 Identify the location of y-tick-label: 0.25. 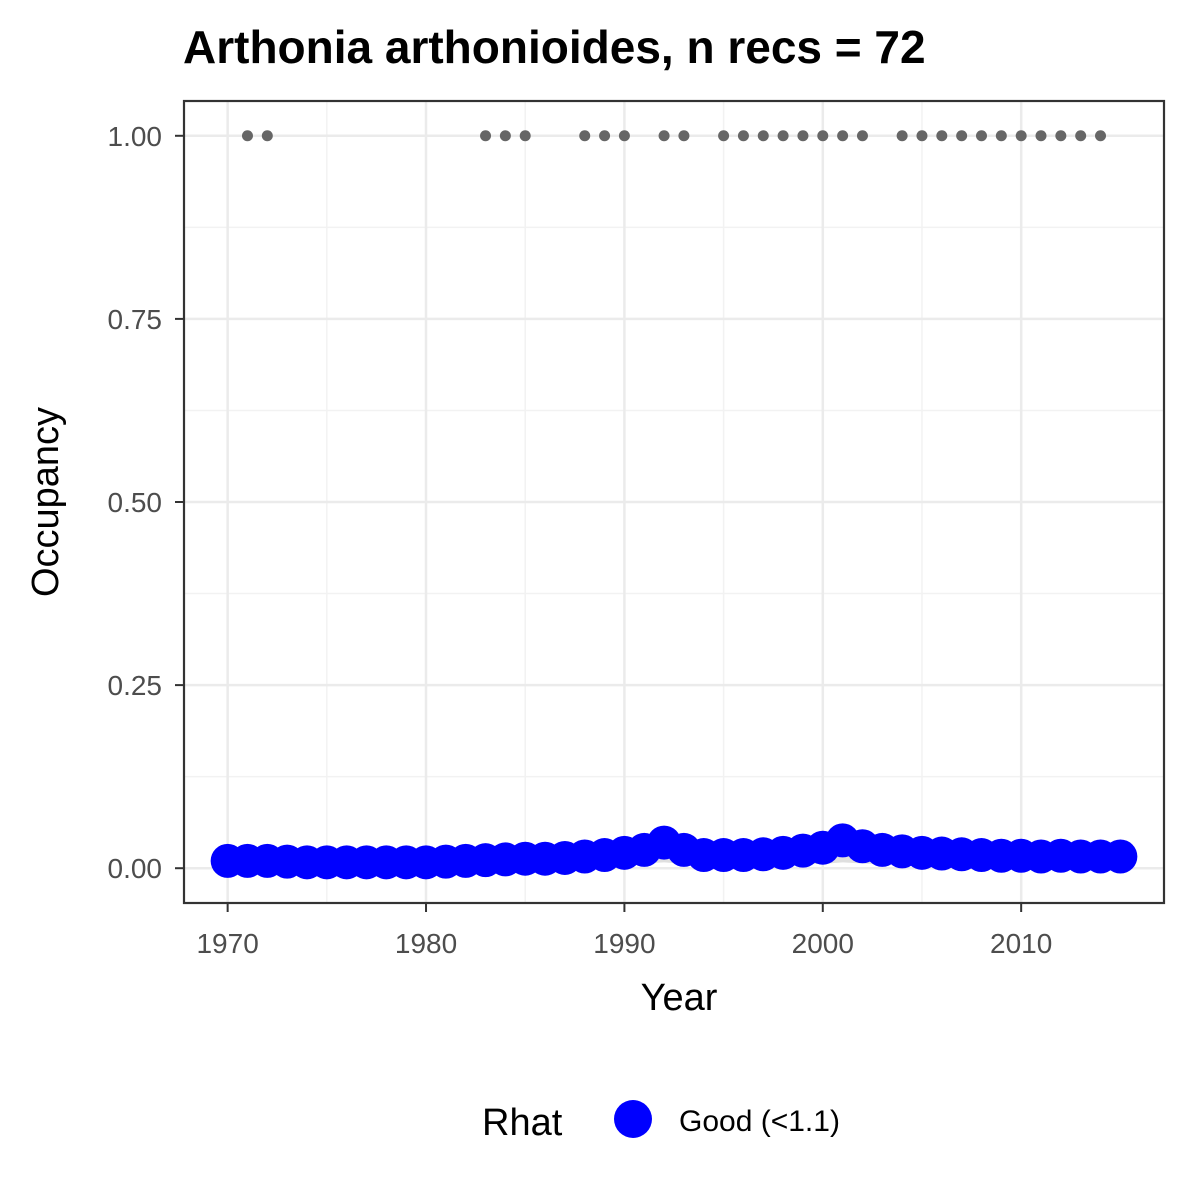
(135, 685).